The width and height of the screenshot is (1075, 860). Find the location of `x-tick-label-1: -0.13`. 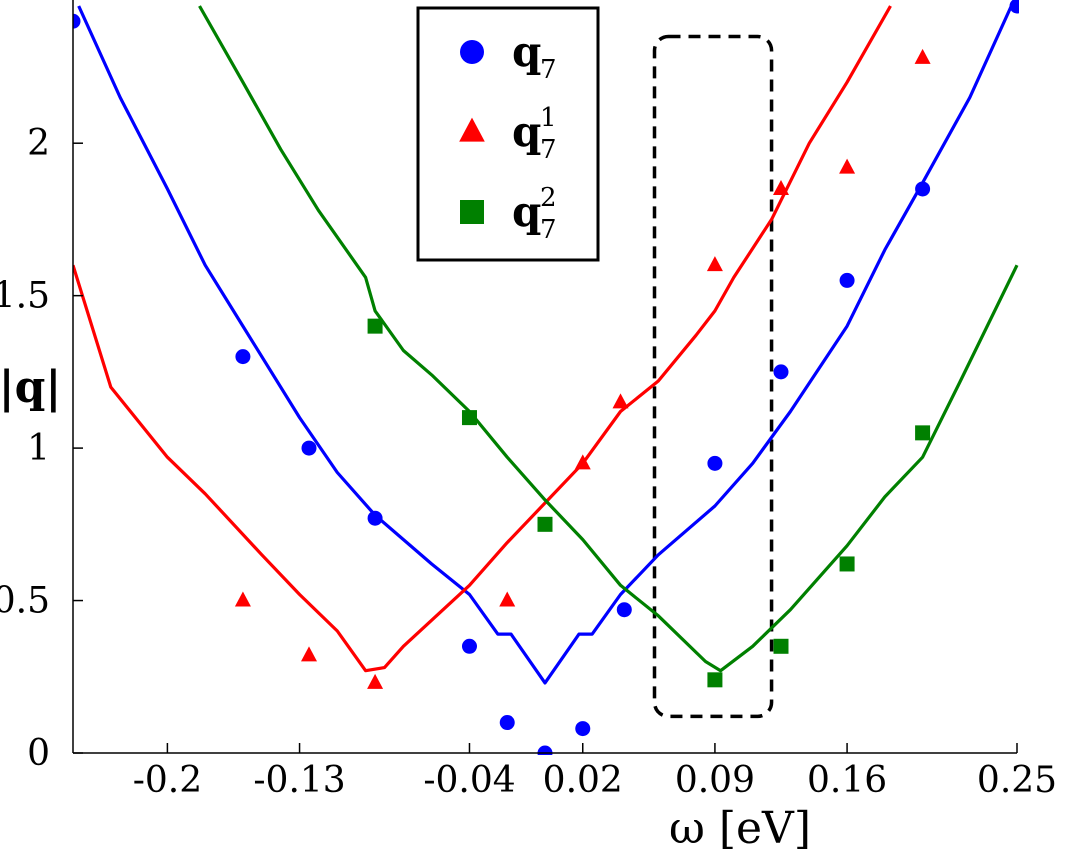

x-tick-label-1: -0.13 is located at coordinates (299, 780).